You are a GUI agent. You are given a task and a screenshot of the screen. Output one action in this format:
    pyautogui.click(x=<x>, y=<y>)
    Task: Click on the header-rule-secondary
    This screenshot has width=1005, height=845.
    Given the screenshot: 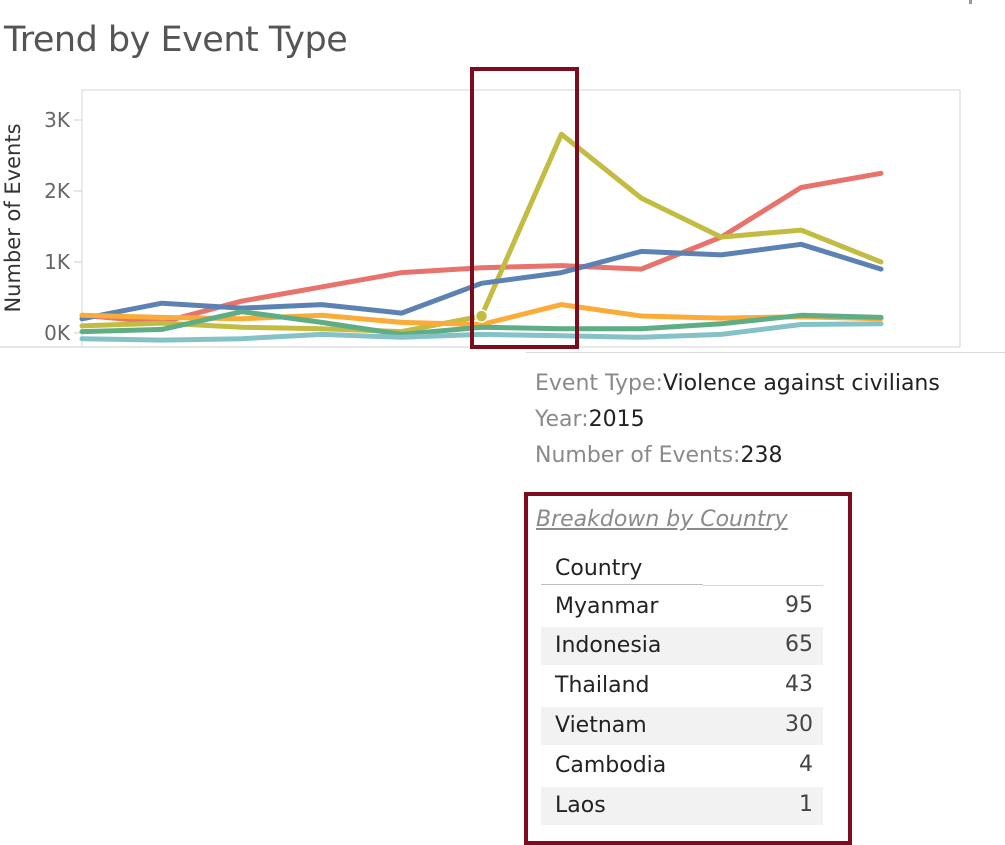 What is the action you would take?
    pyautogui.click(x=763, y=585)
    